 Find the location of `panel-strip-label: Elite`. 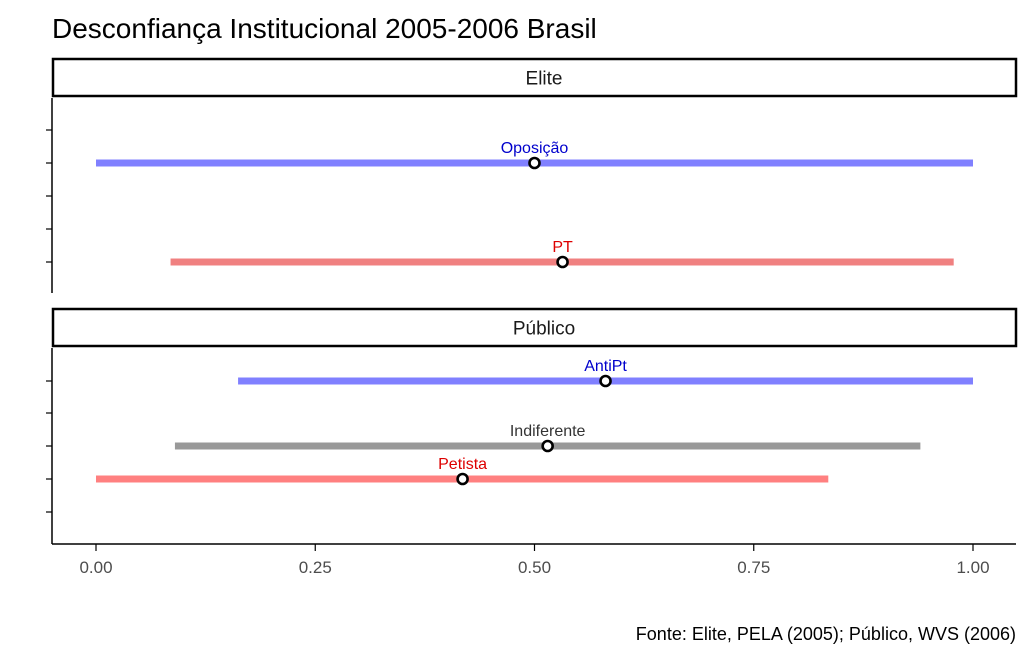

panel-strip-label: Elite is located at coordinates (544, 79).